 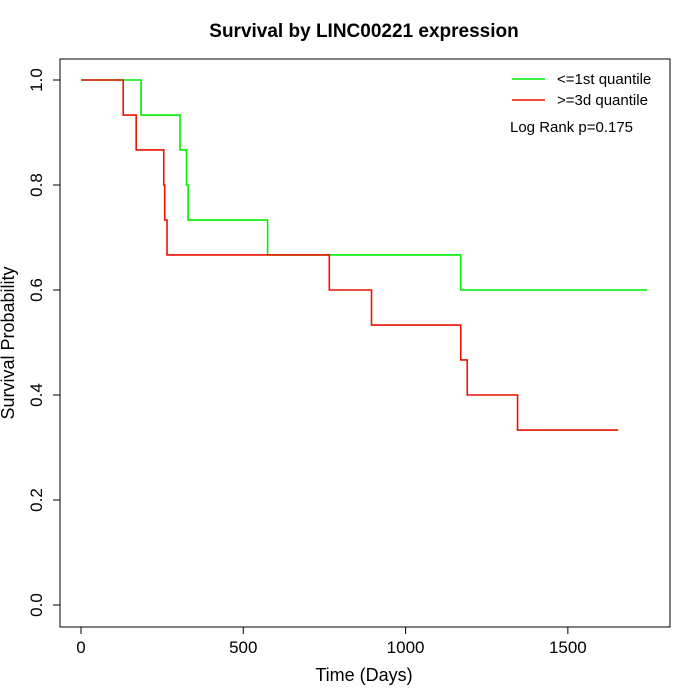 I want to click on x-axis-label: Time (Days), so click(x=363, y=675).